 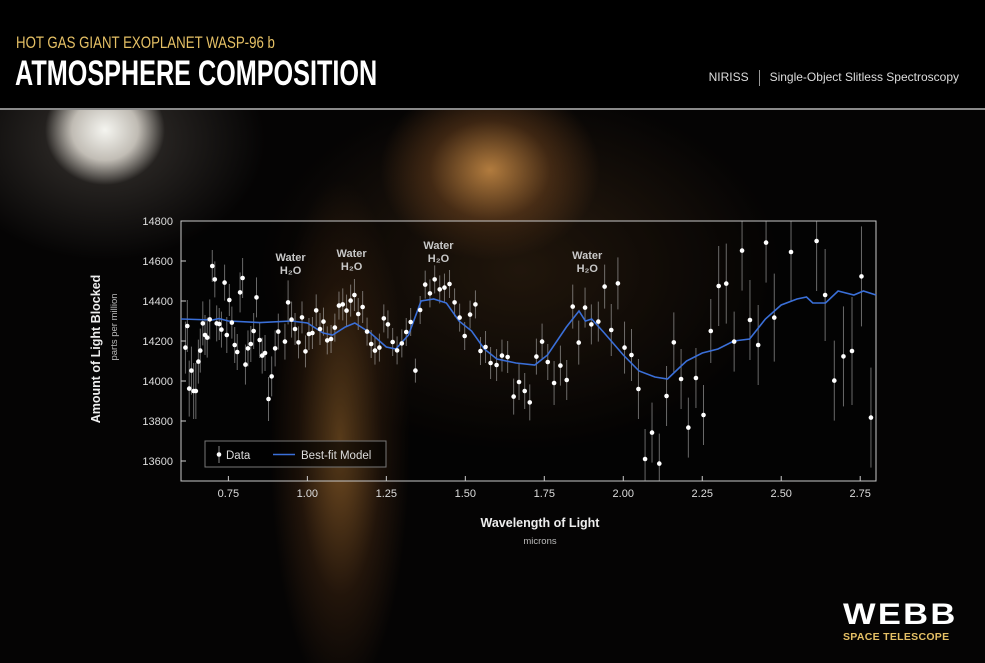 I want to click on x-tick-label: 1.50, so click(x=465, y=494).